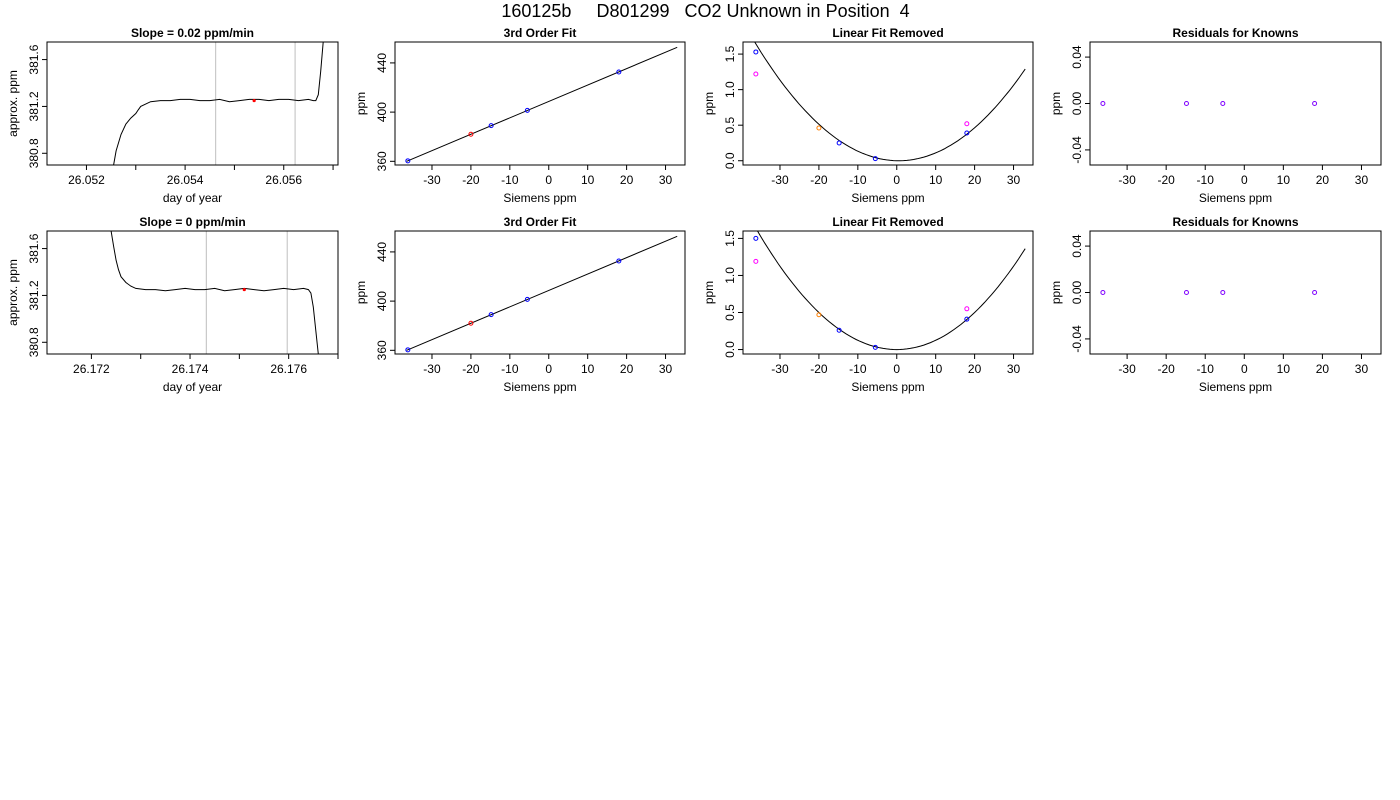 The height and width of the screenshot is (800, 1400). Describe the element at coordinates (382, 252) in the screenshot. I see `y-tick-label: 440` at that location.